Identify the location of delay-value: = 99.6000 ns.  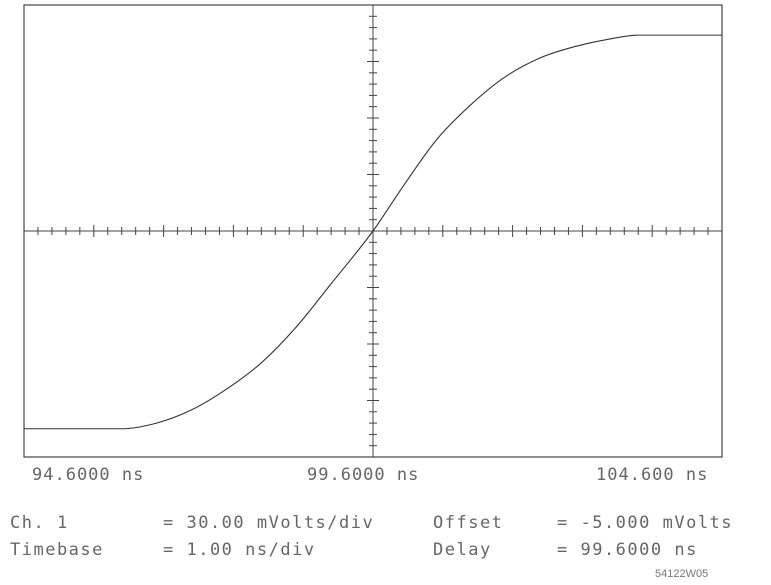
(627, 550).